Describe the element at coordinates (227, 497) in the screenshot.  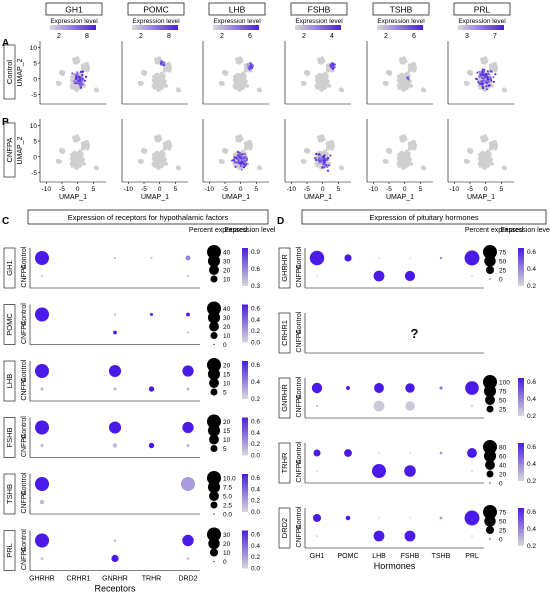
I see `legend-size-label: 5.0` at that location.